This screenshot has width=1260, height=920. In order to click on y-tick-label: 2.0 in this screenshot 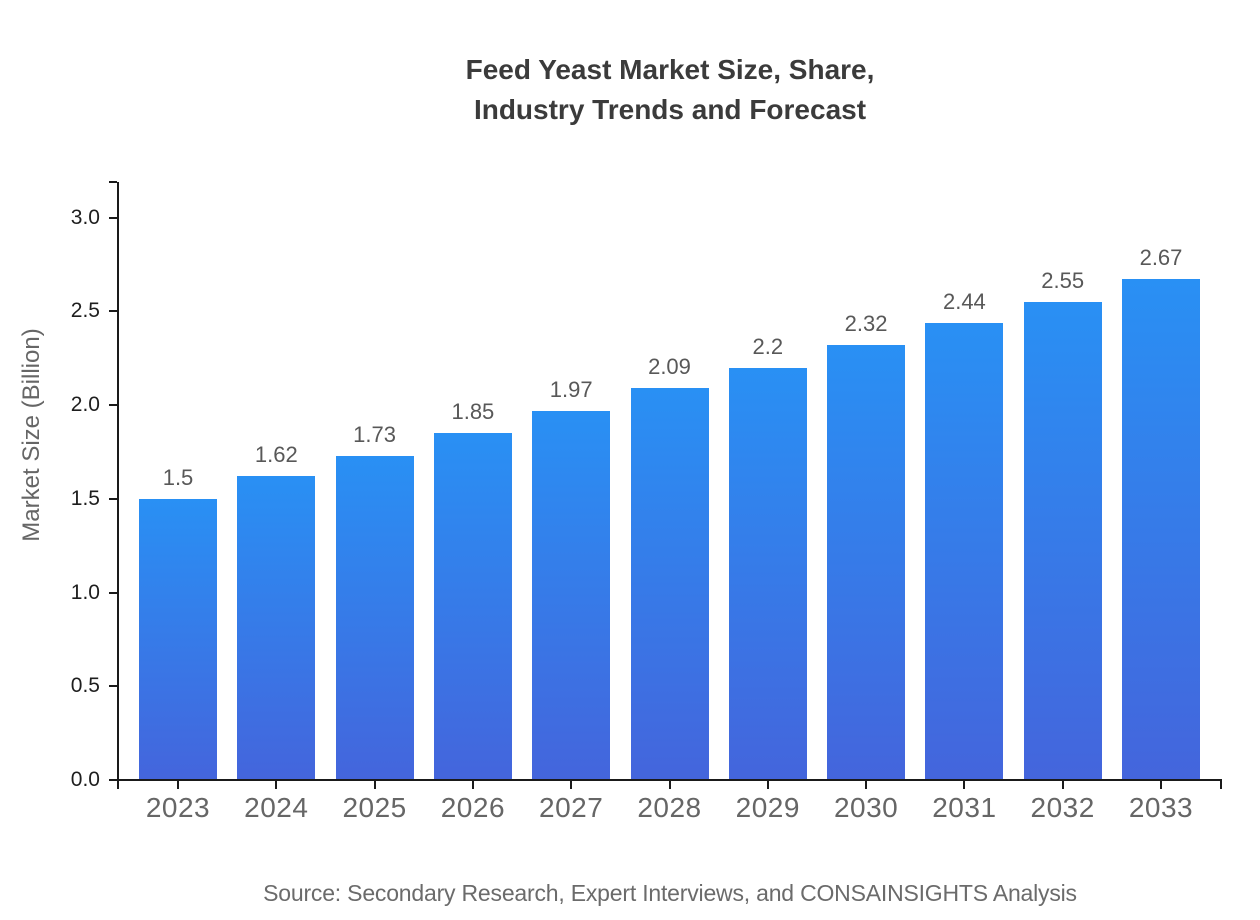, I will do `click(85, 404)`.